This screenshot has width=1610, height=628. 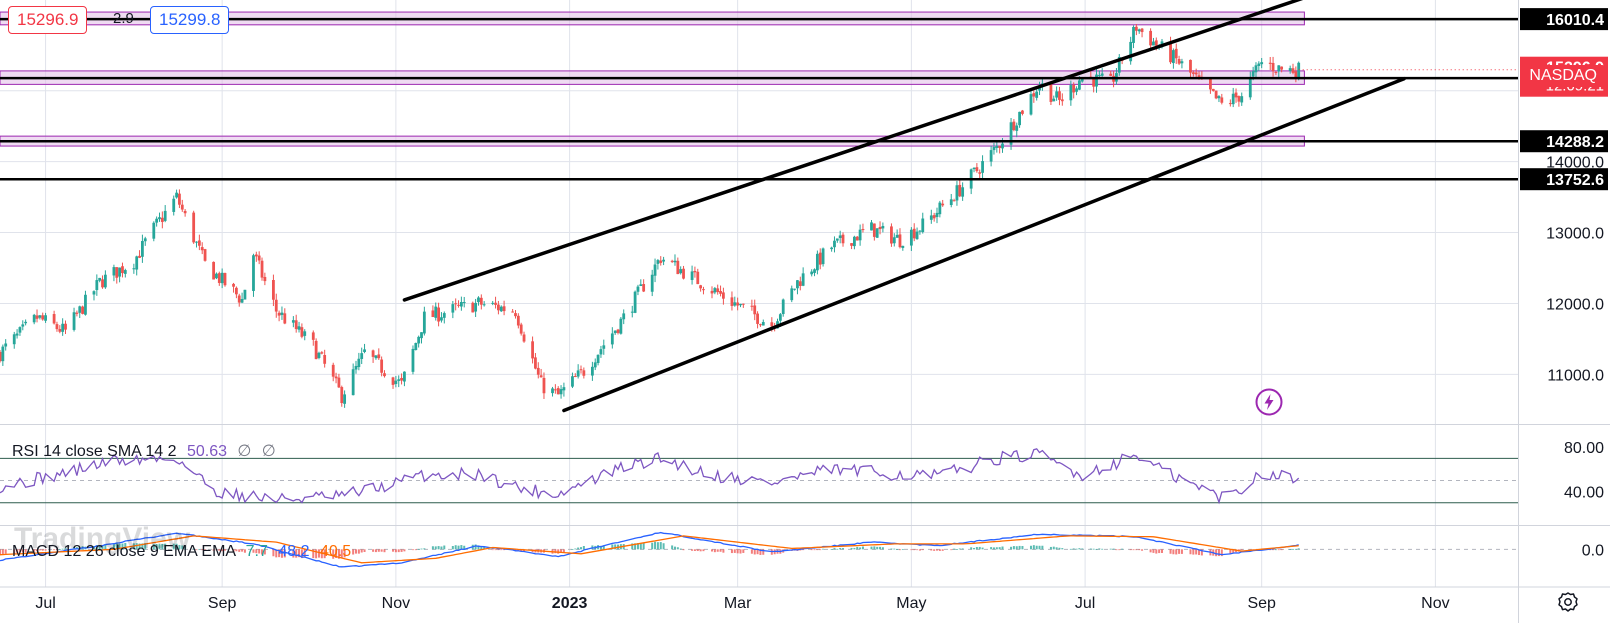 What do you see at coordinates (190, 20) in the screenshot?
I see `buy-price-button: 15299.8` at bounding box center [190, 20].